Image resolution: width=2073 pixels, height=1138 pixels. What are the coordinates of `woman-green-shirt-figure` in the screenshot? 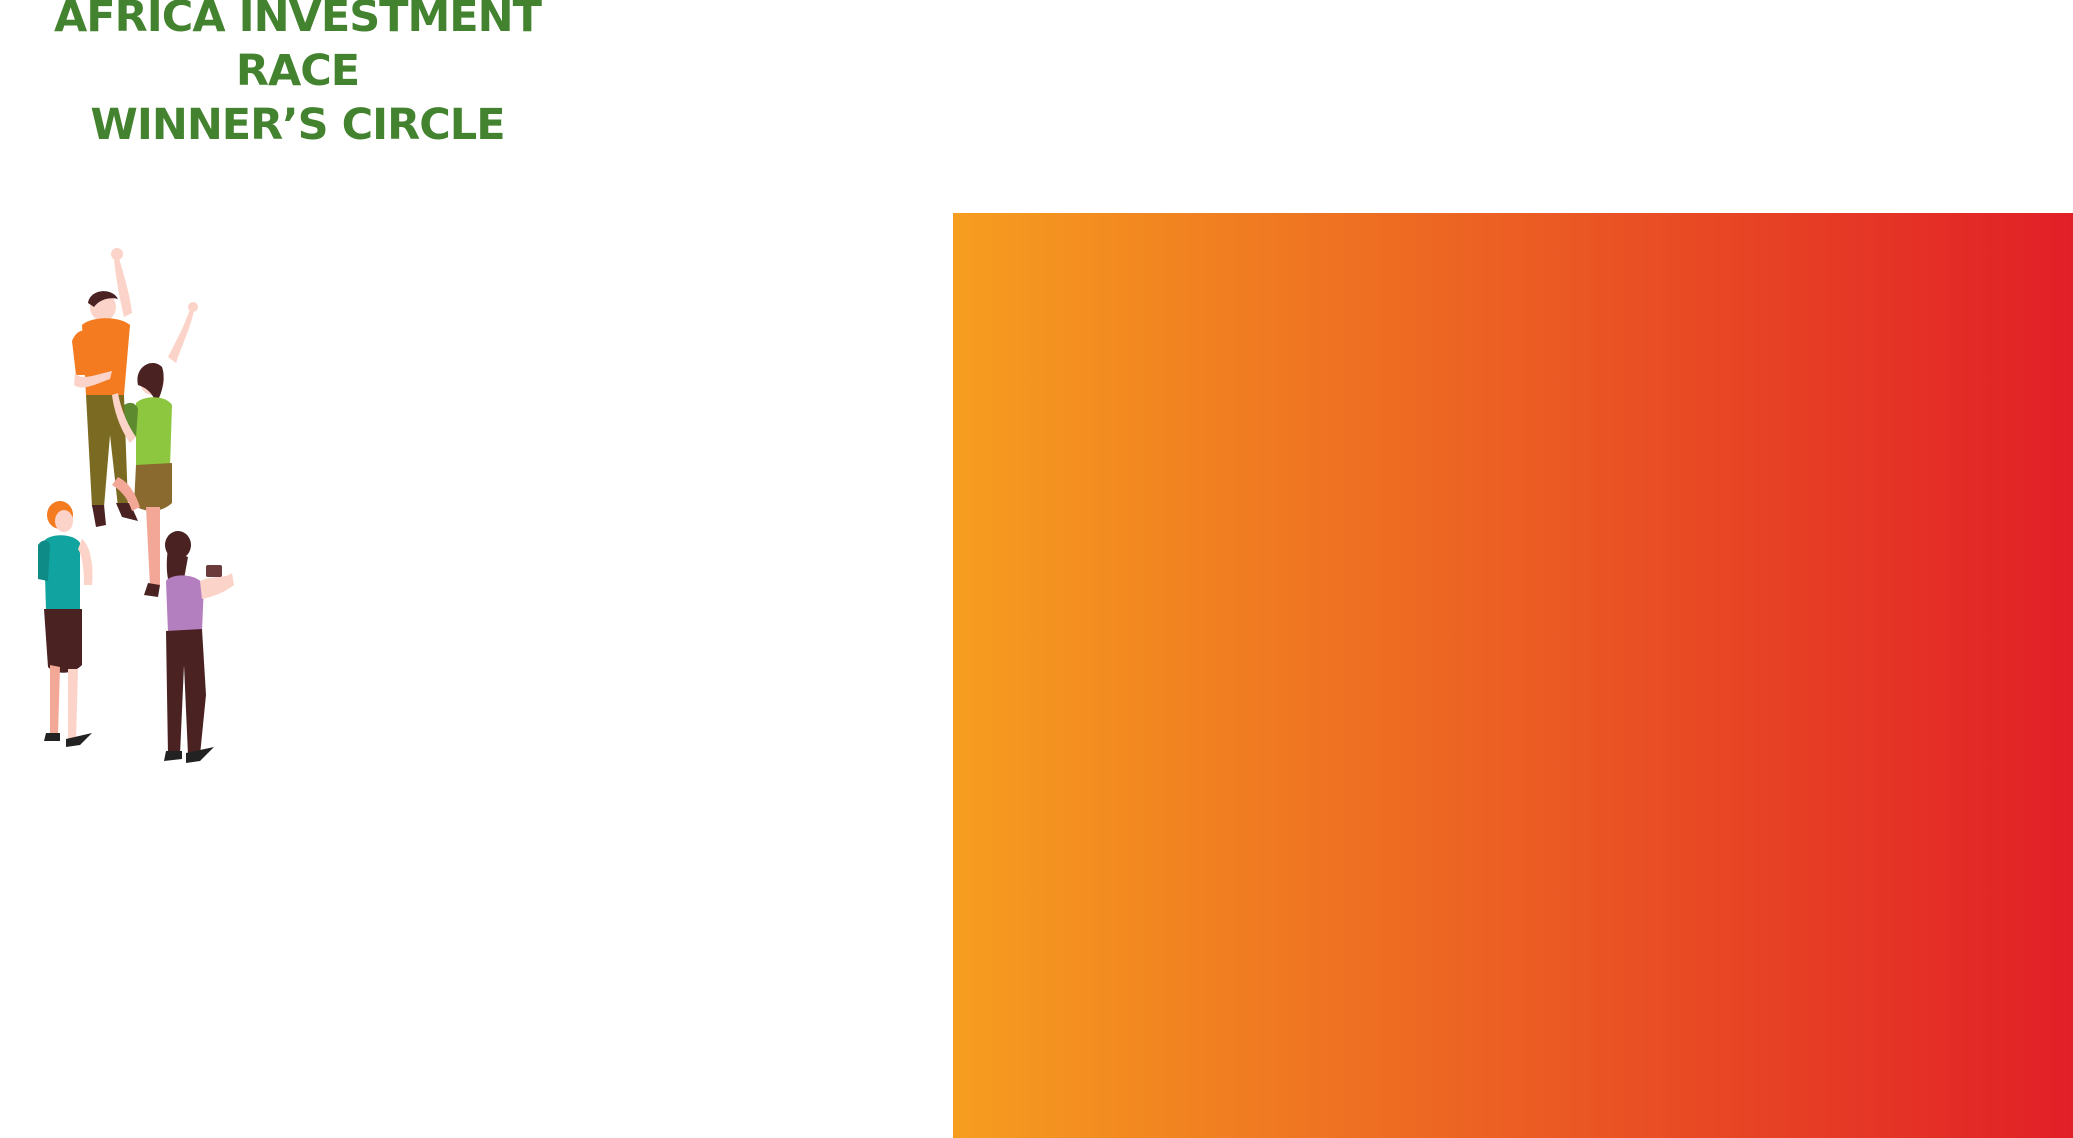 It's located at (155, 449).